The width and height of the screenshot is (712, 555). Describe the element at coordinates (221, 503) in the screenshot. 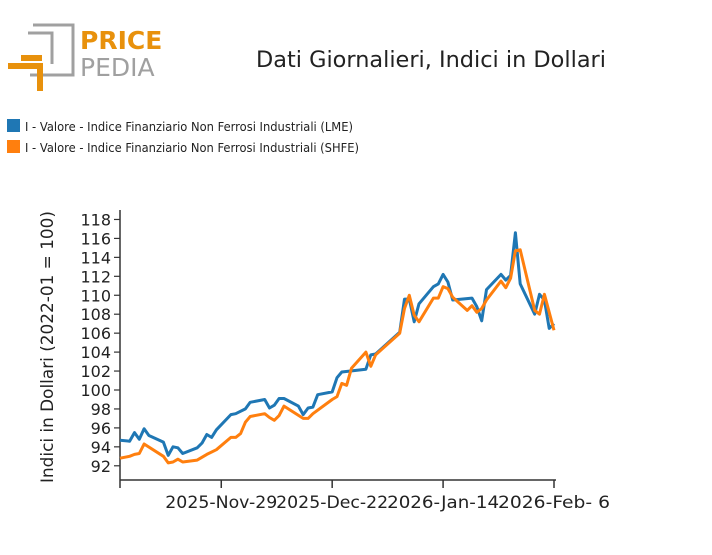

I see `x-tick-label: 2025-Nov-29` at that location.